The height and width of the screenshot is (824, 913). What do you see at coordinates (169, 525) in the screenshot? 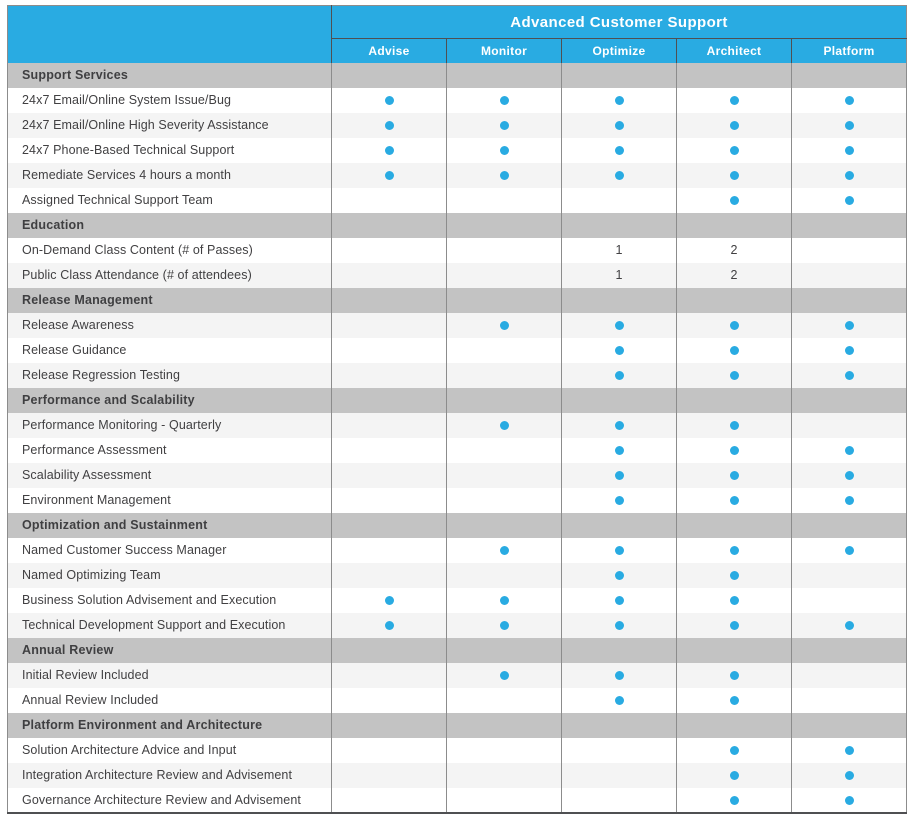
I see `section-title: Optimization and Sustainment` at bounding box center [169, 525].